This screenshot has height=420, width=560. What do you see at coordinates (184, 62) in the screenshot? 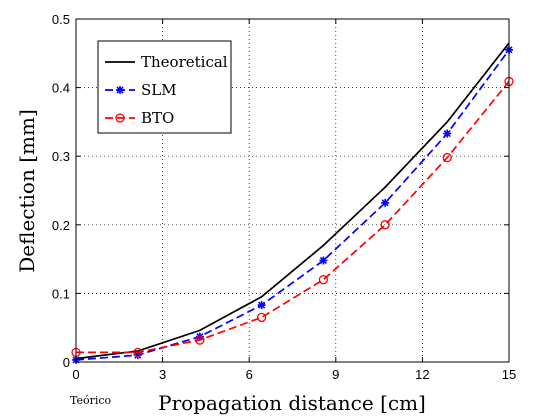
I see `legend-label-theoretical: Theoretical` at bounding box center [184, 62].